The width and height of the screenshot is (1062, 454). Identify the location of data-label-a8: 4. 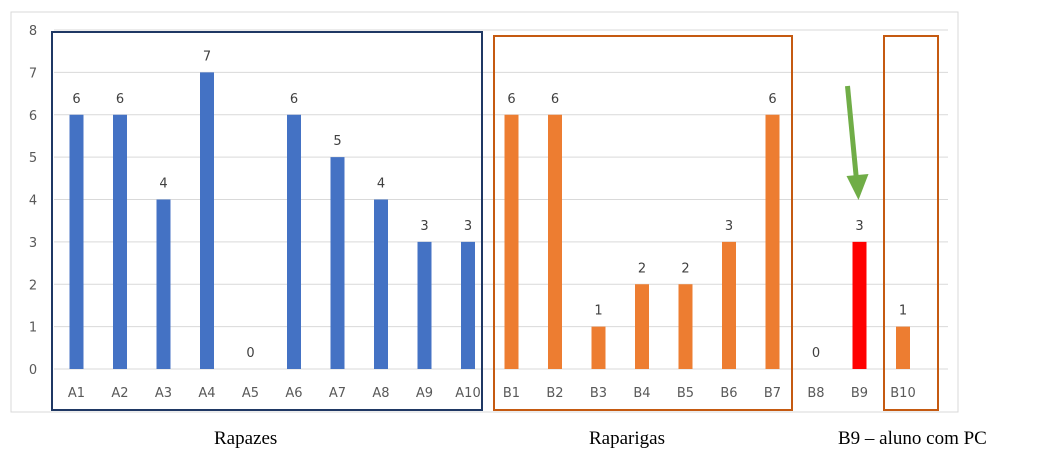
(381, 184).